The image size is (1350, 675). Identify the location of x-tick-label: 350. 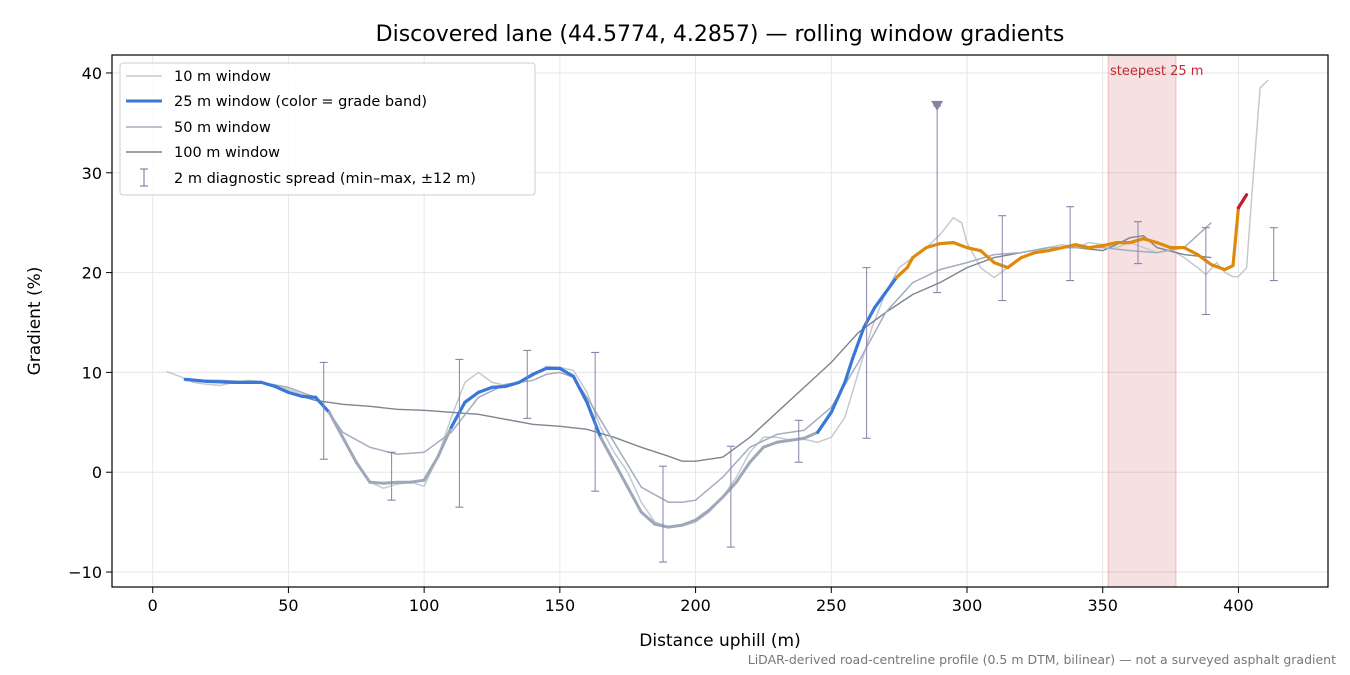
(1102, 605).